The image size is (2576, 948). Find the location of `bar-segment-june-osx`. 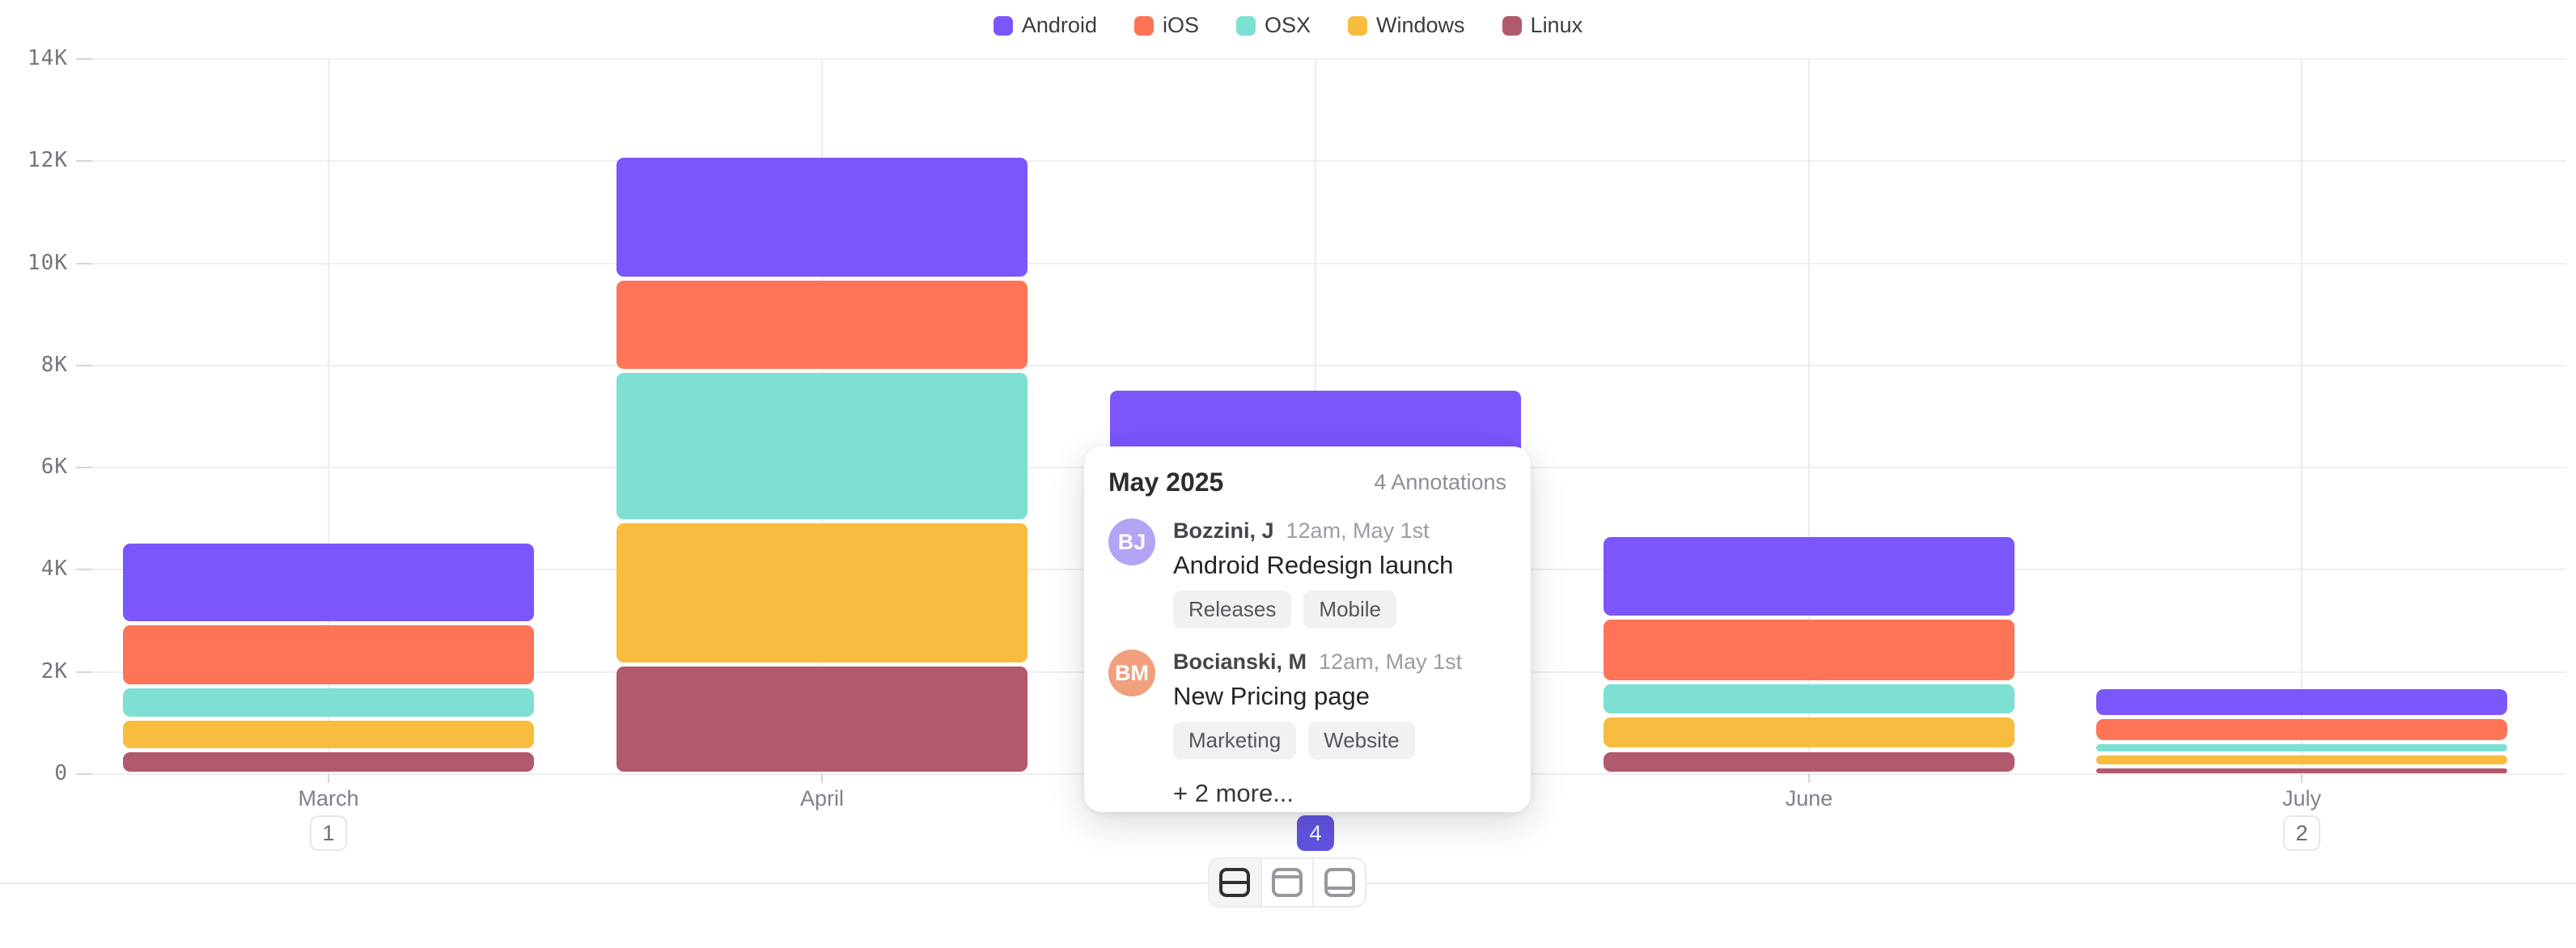

bar-segment-june-osx is located at coordinates (1809, 698).